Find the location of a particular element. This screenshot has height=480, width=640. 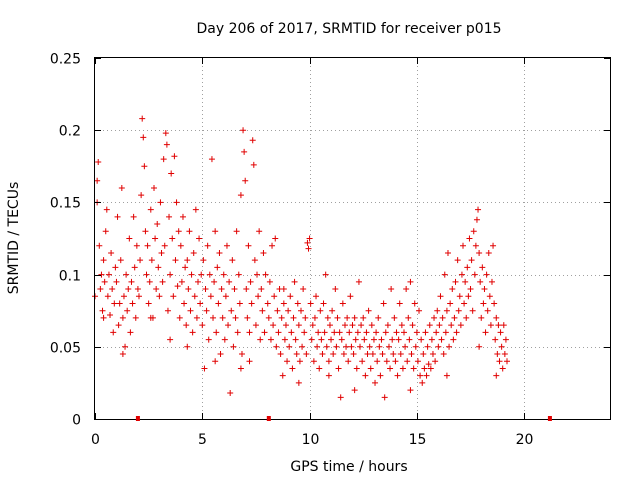

y-tick-label: 0.05 is located at coordinates (65, 349).